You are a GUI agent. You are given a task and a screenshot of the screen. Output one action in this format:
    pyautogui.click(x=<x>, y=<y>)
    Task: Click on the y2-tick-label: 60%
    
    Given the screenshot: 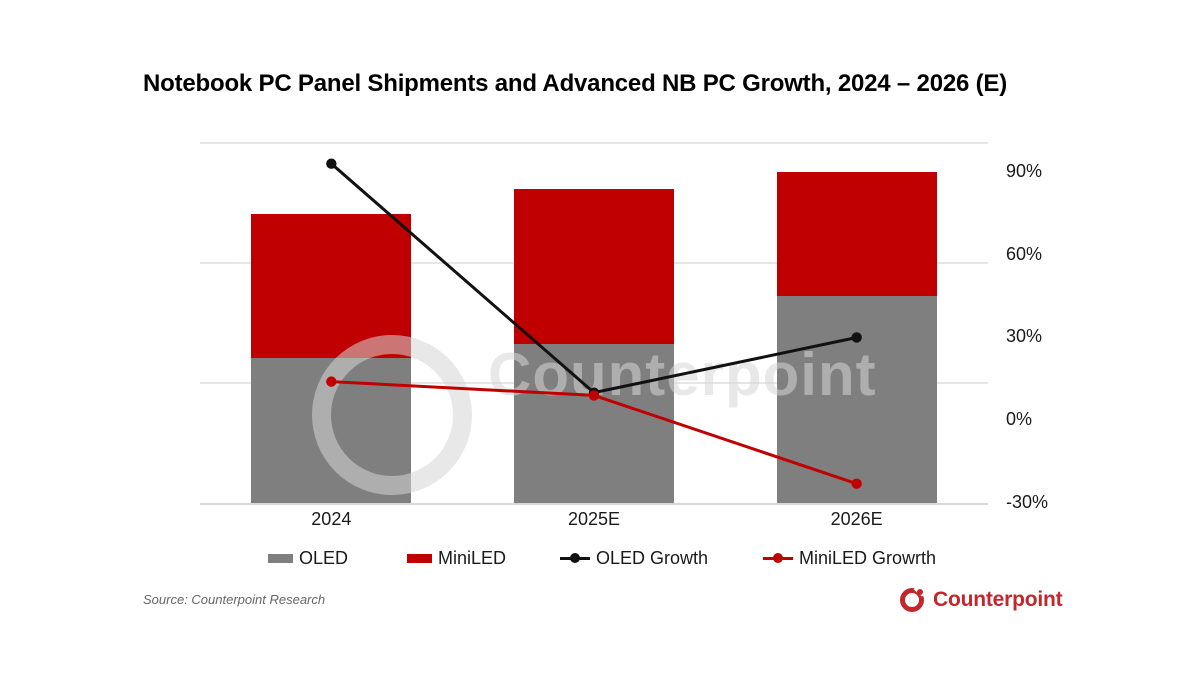 What is the action you would take?
    pyautogui.click(x=1024, y=253)
    